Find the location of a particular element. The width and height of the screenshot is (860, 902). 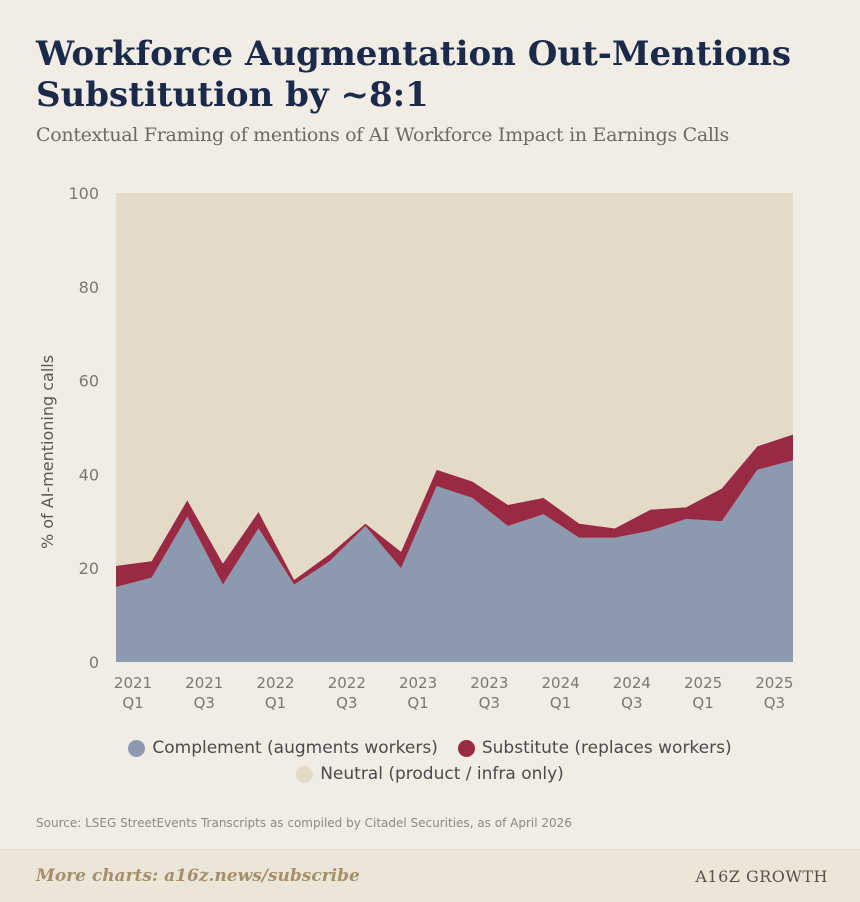

legend-swatch-substitute is located at coordinates (466, 748).